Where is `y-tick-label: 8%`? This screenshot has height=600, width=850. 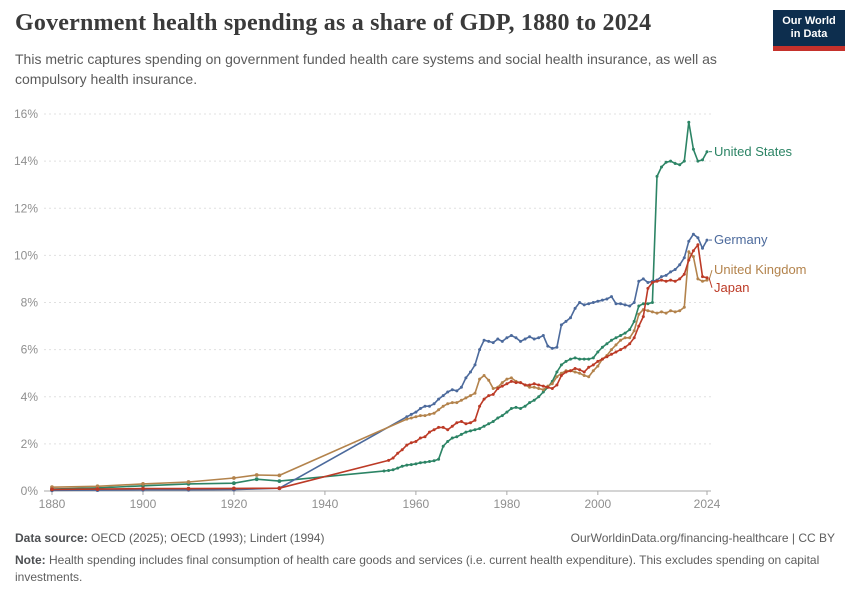
y-tick-label: 8% is located at coordinates (30, 303).